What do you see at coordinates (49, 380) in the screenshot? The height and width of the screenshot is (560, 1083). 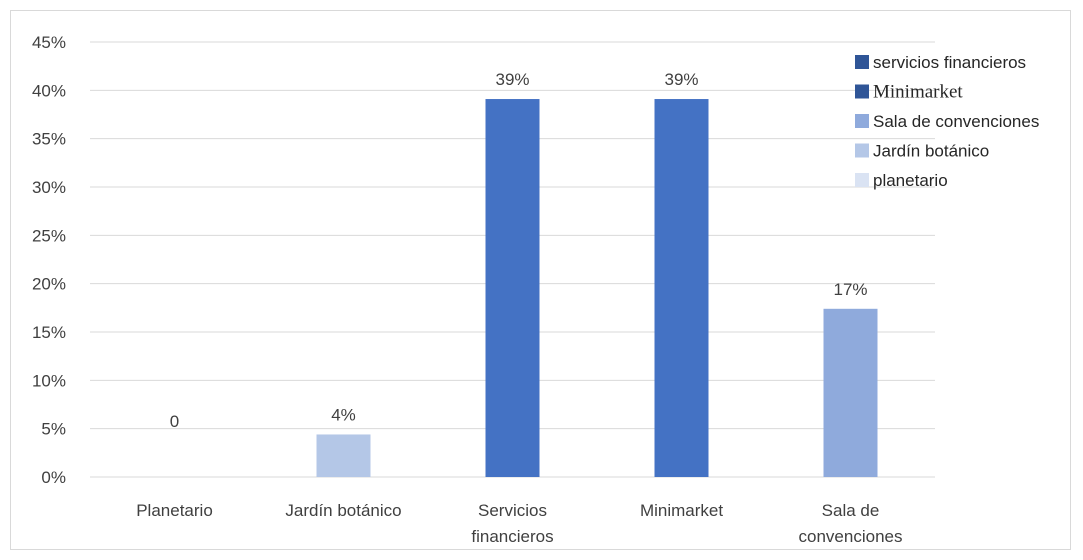 I see `y-tick-label: 10%` at bounding box center [49, 380].